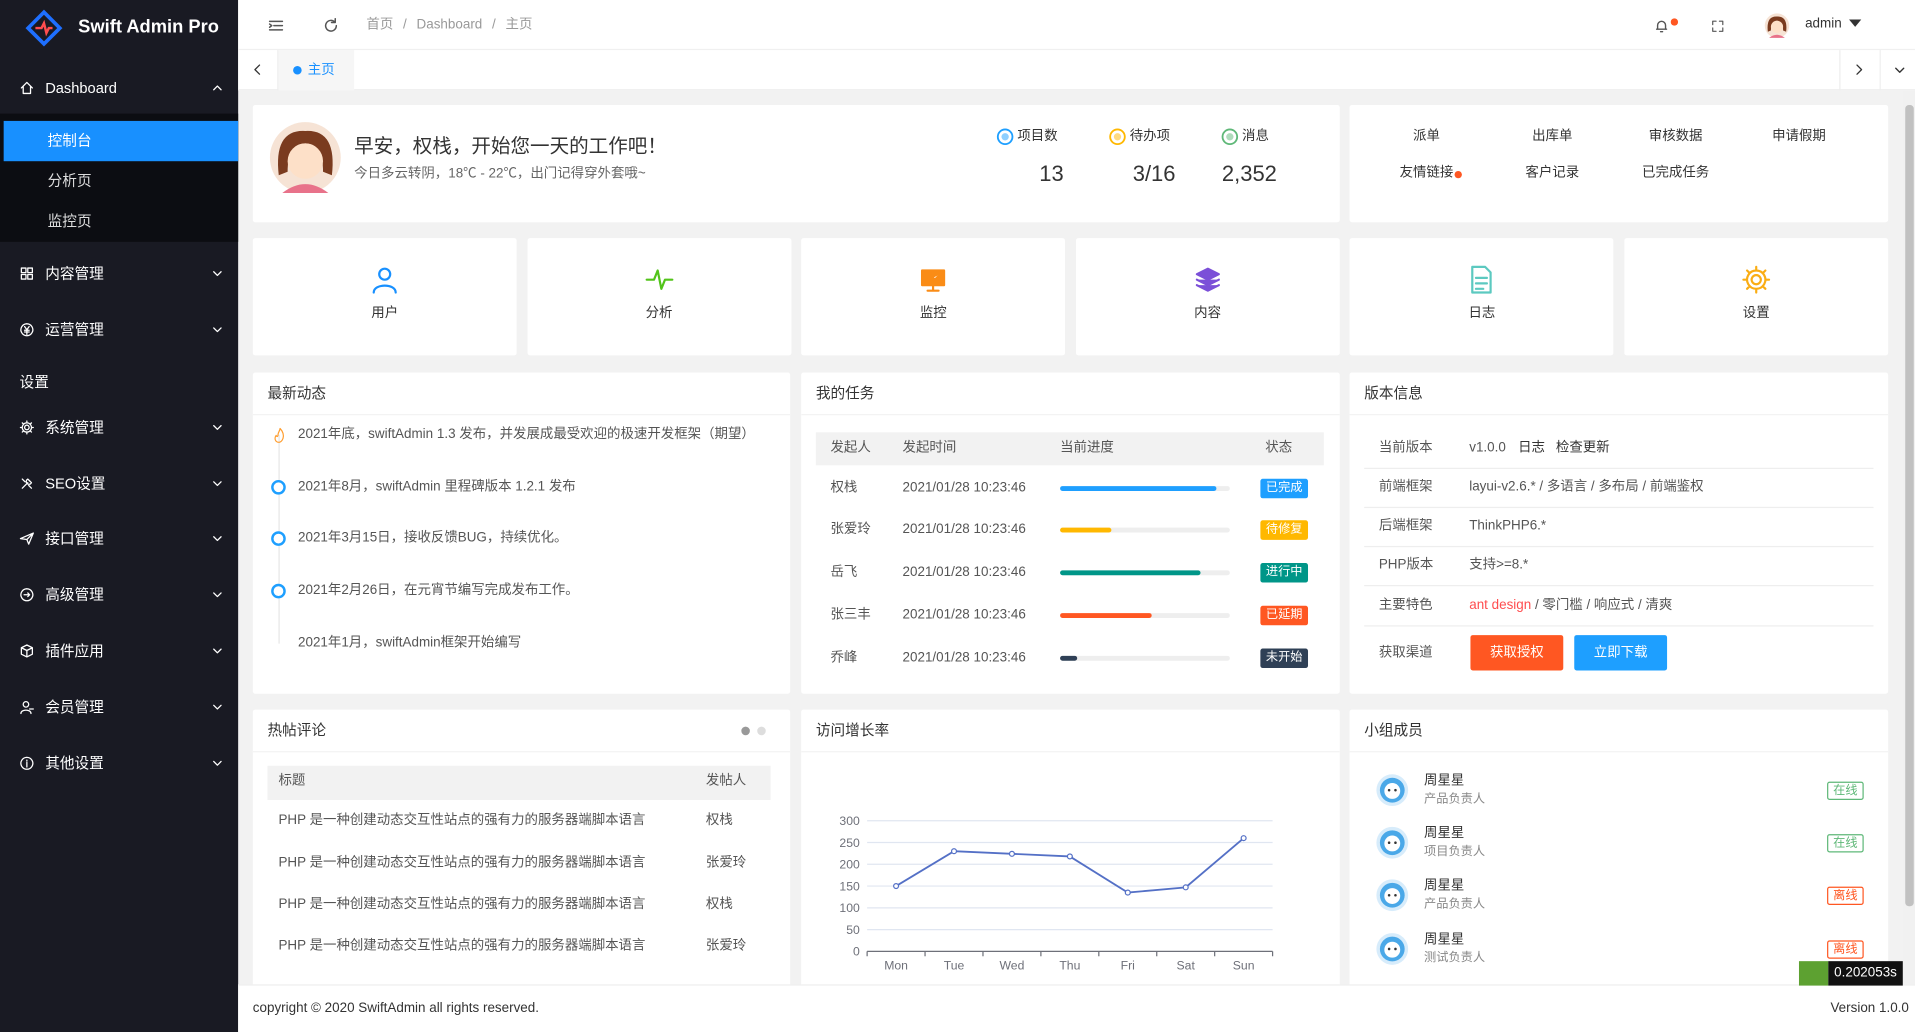 This screenshot has height=1032, width=1915. Describe the element at coordinates (1426, 136) in the screenshot. I see `quick-link: 派单` at that location.